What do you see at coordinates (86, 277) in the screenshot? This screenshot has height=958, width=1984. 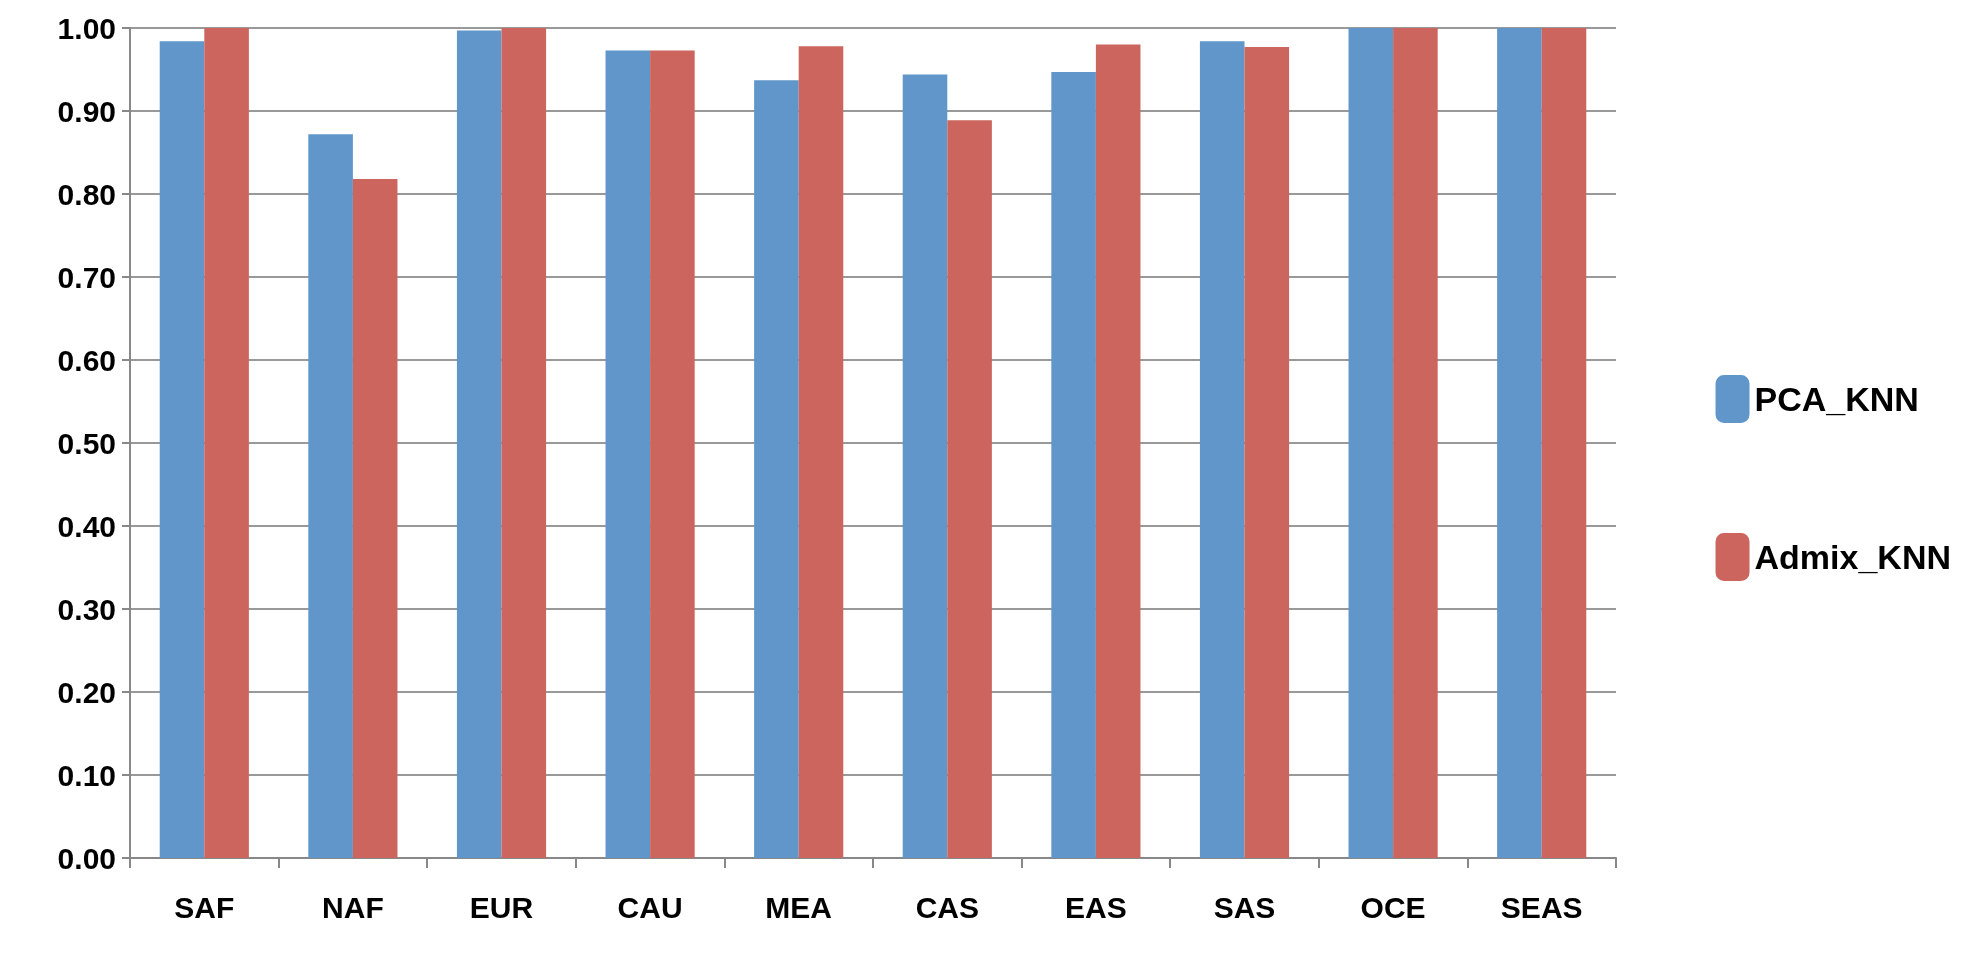 I see `y-tick-label: 0.70` at bounding box center [86, 277].